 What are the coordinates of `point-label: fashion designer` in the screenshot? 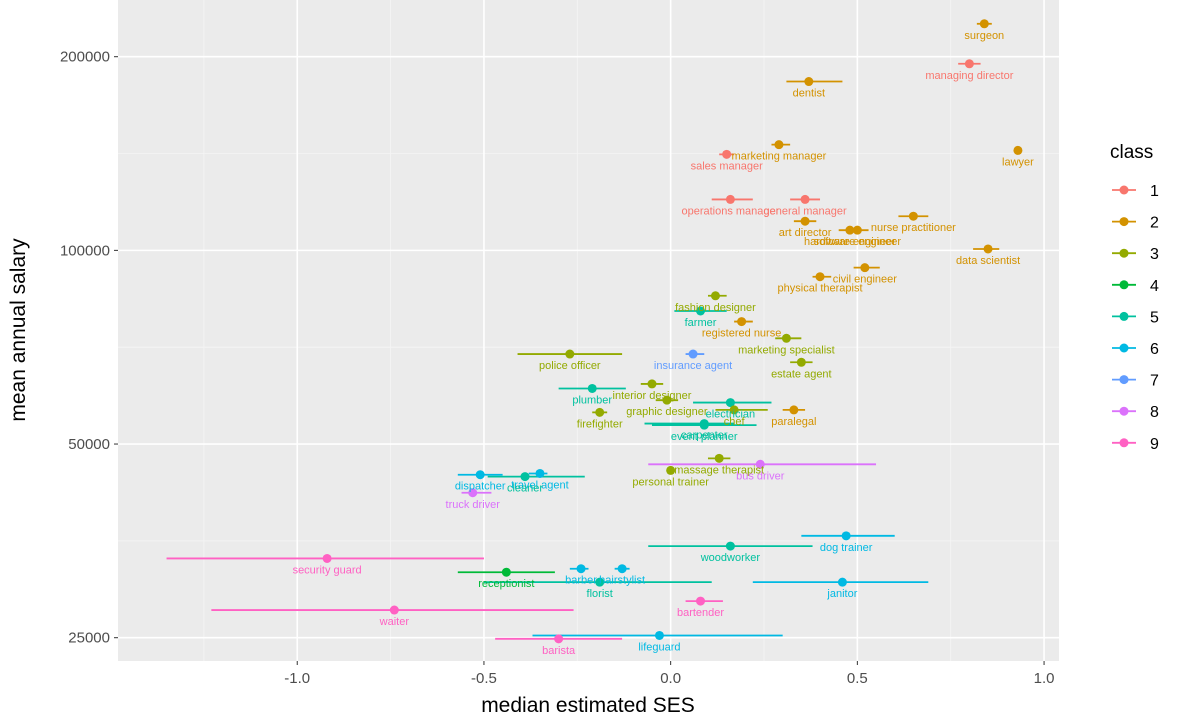 It's located at (715, 308).